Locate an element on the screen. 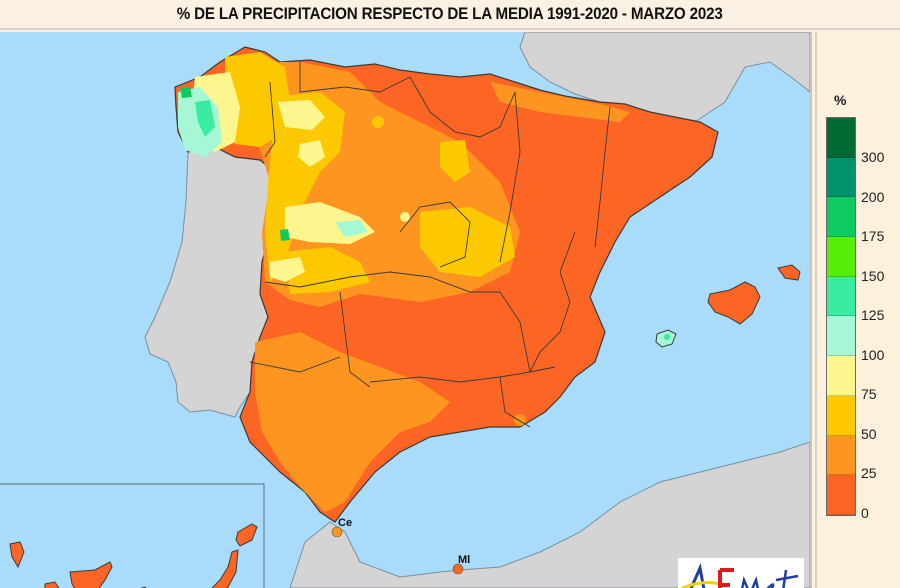  zone-50-75-west is located at coordinates (327, 270).